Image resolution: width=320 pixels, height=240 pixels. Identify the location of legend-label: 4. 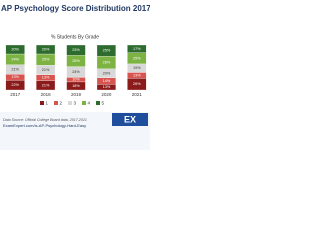
(89, 102).